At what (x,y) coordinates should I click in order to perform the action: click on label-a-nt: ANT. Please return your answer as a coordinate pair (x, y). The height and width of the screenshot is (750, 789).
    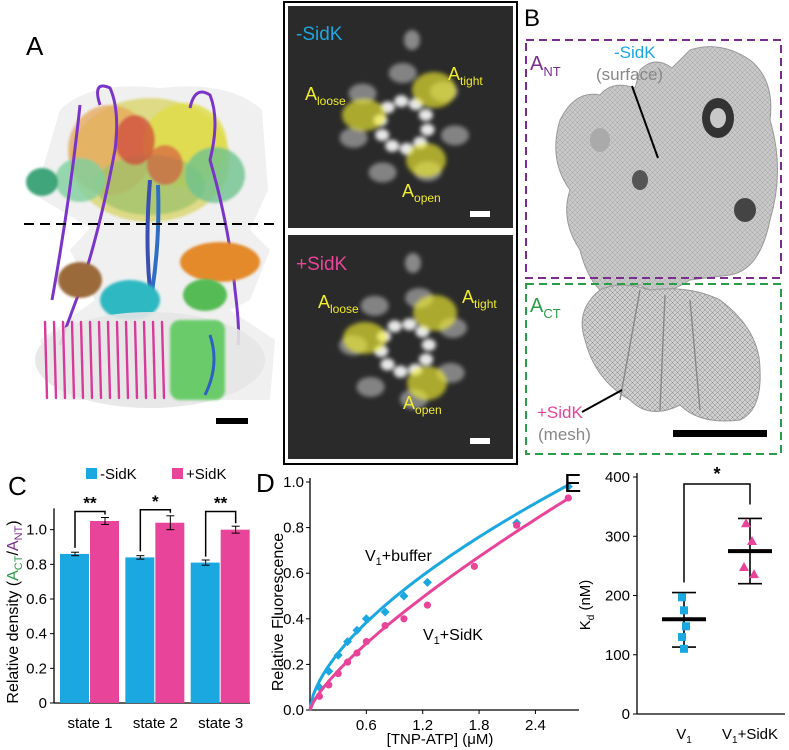
    Looking at the image, I should click on (545, 66).